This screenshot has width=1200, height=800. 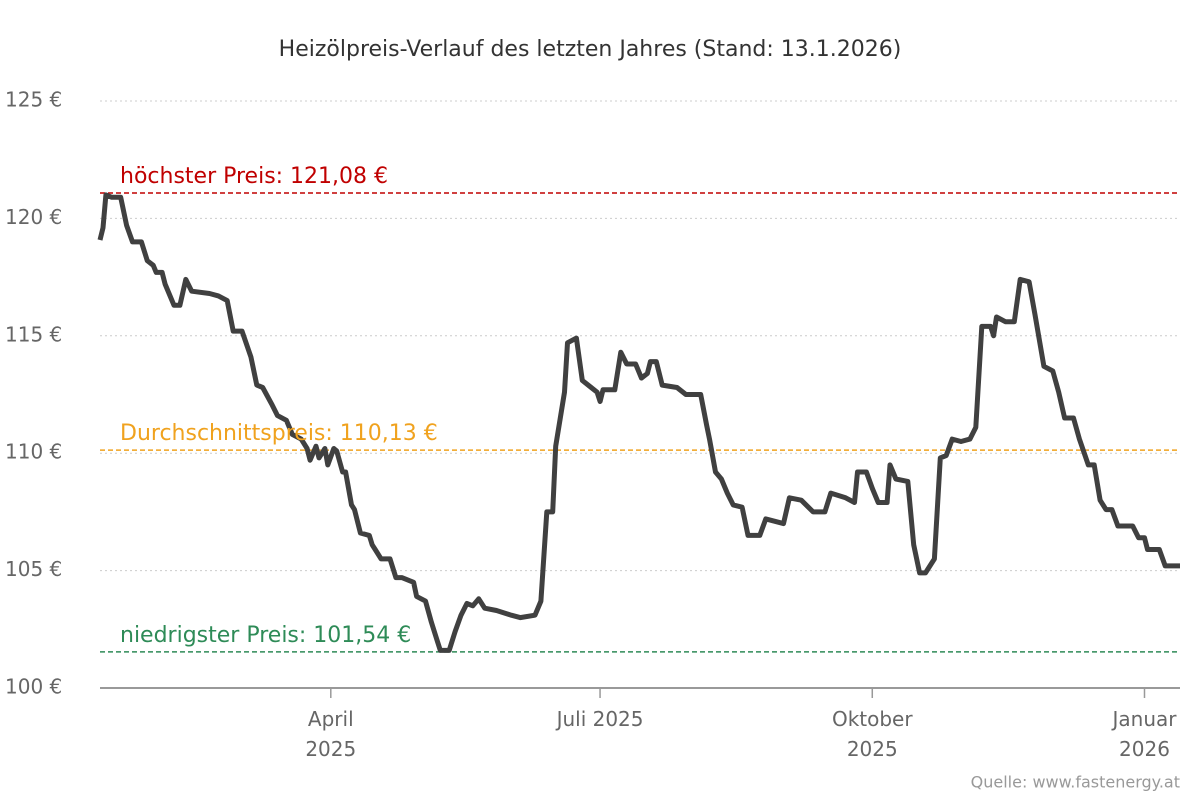 What do you see at coordinates (33, 217) in the screenshot?
I see `y-tick-label: 120 €` at bounding box center [33, 217].